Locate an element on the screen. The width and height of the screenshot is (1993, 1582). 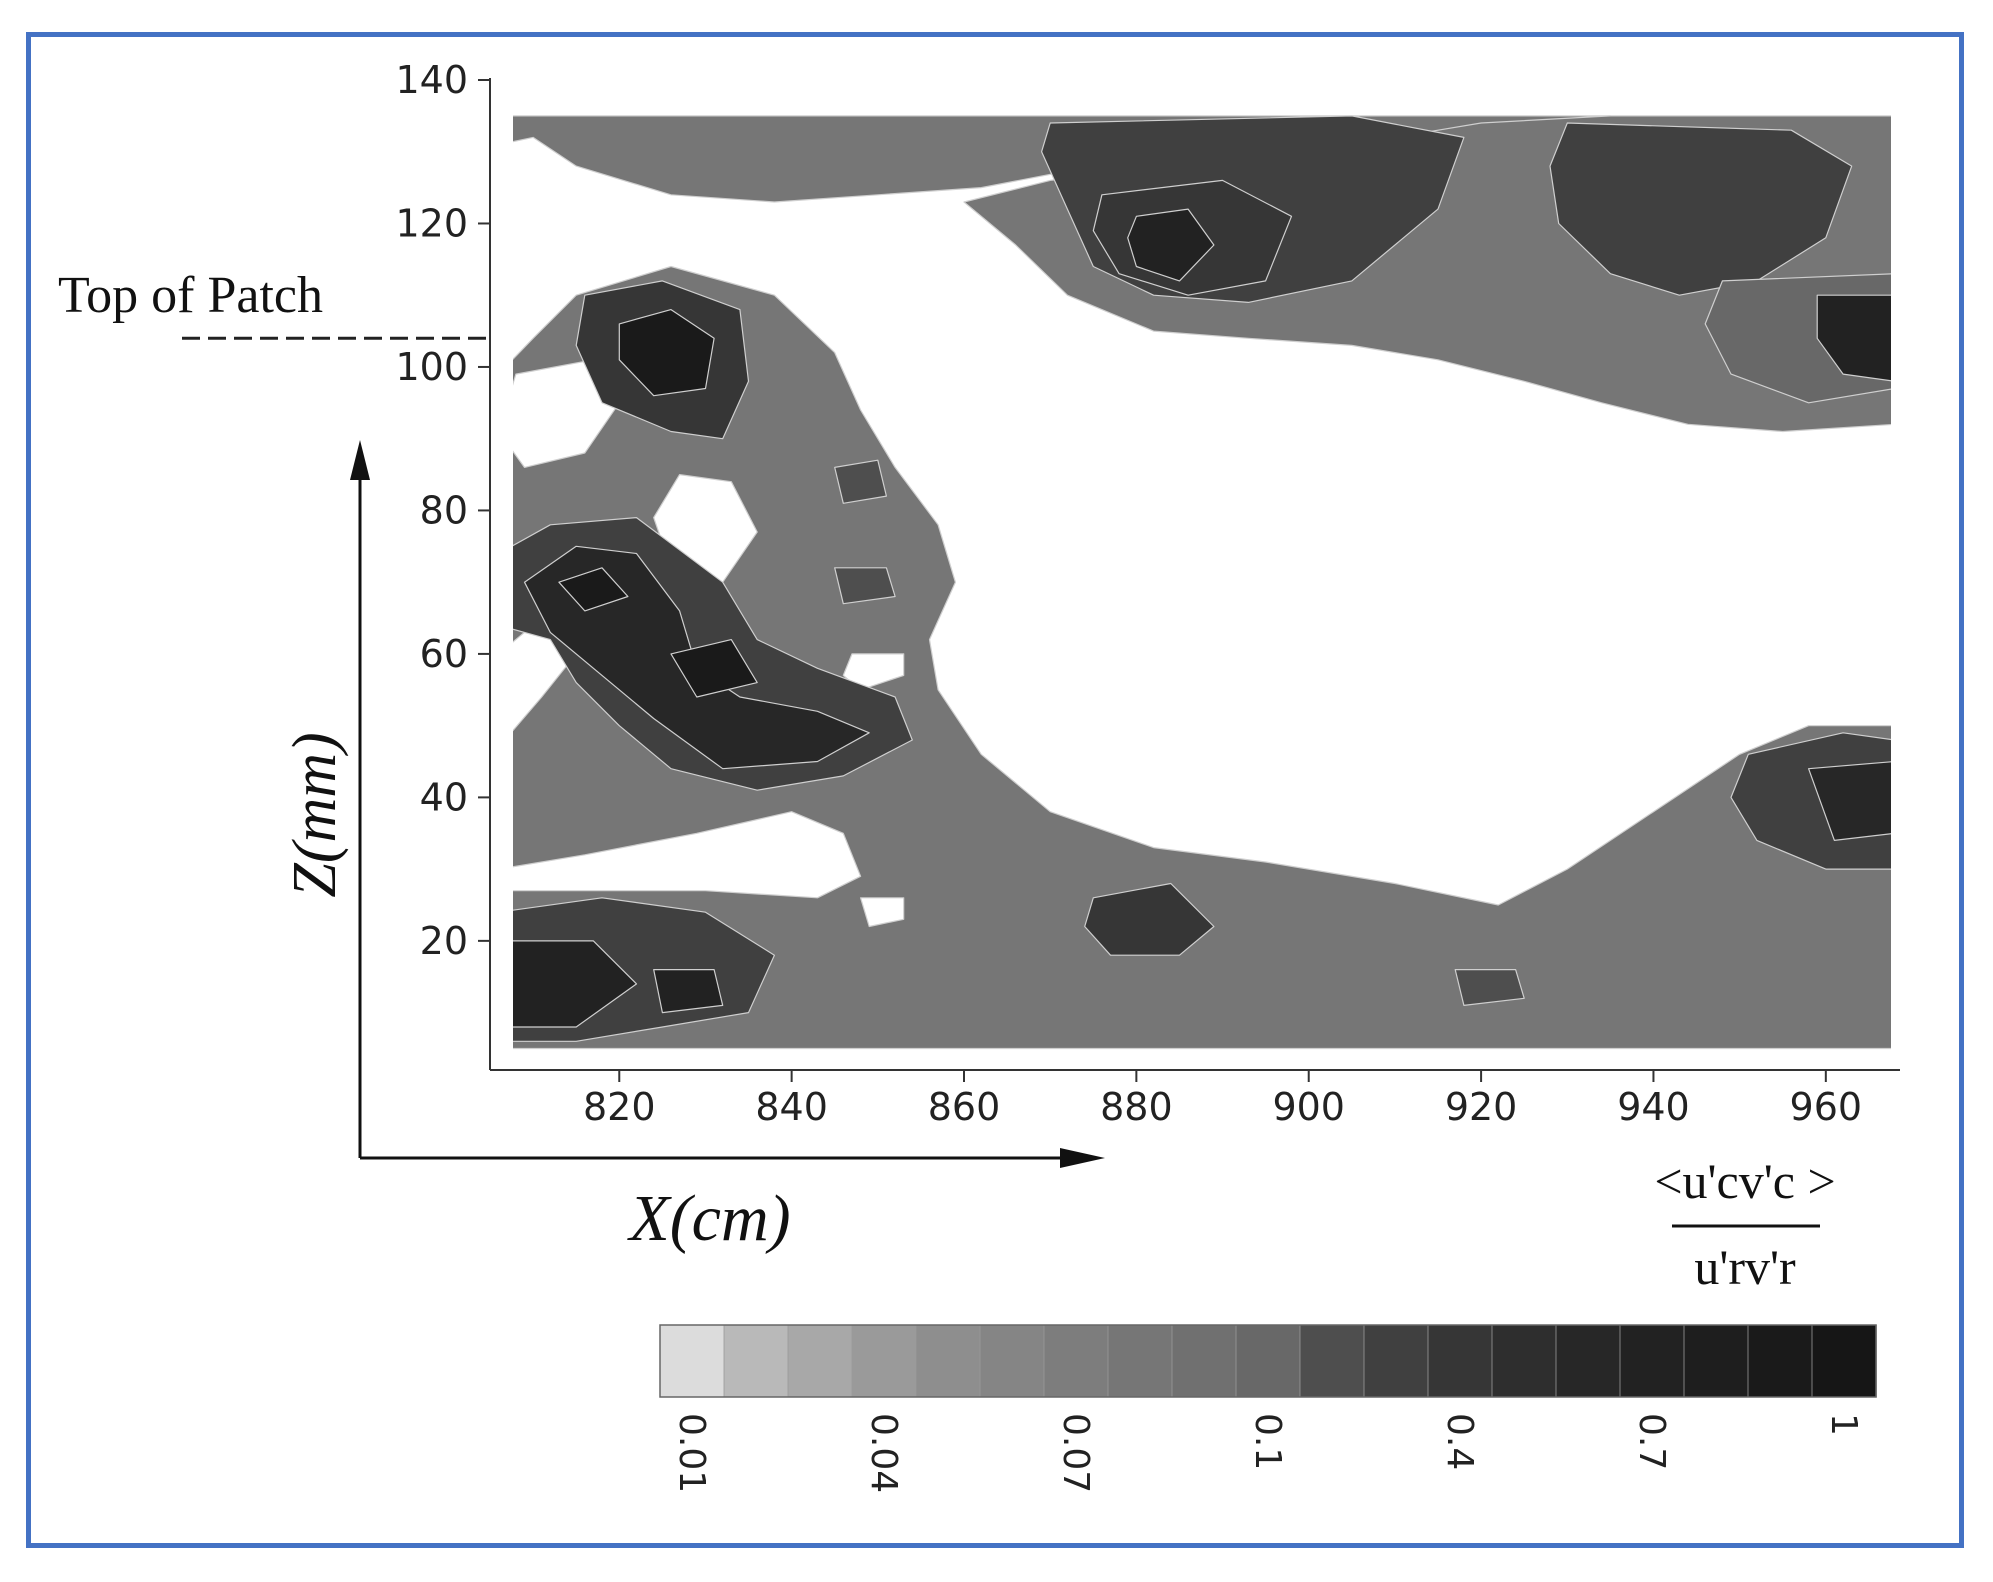
x-tick-label: 900 is located at coordinates (1308, 1107).